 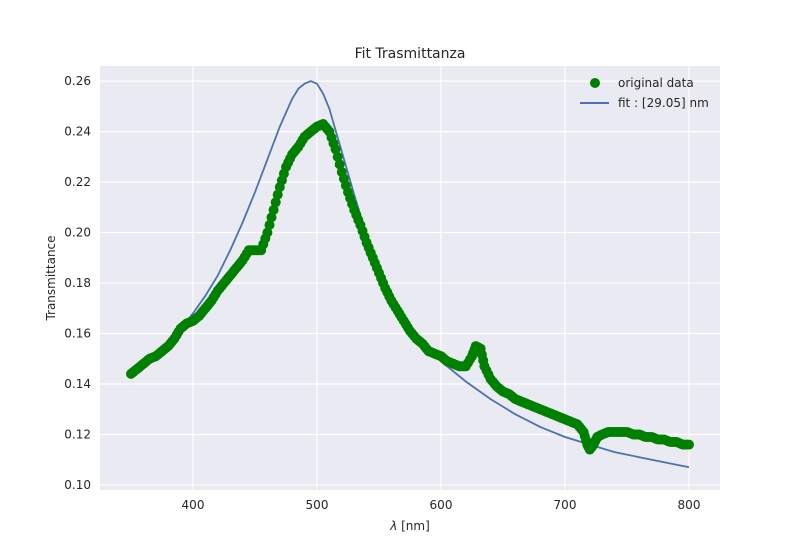 What do you see at coordinates (193, 505) in the screenshot?
I see `x-tick-label: 400` at bounding box center [193, 505].